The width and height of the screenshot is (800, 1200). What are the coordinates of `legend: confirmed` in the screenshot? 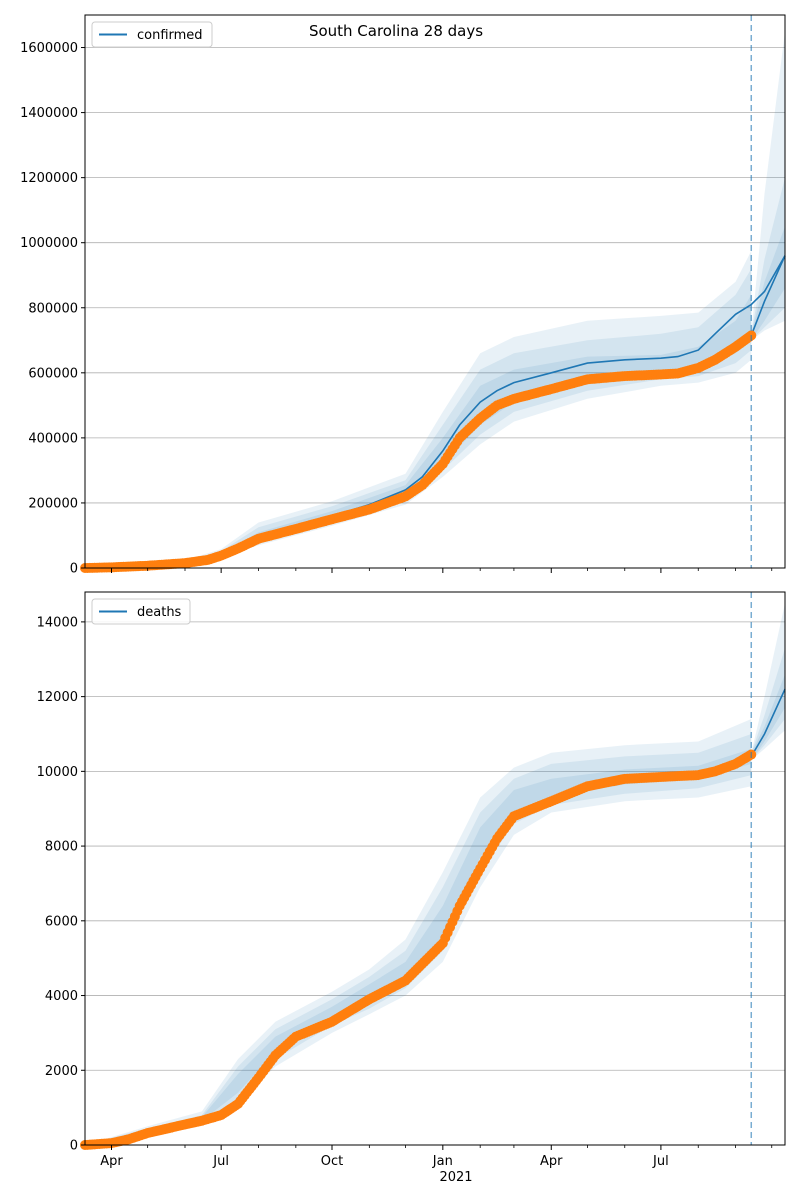 It's located at (152, 34).